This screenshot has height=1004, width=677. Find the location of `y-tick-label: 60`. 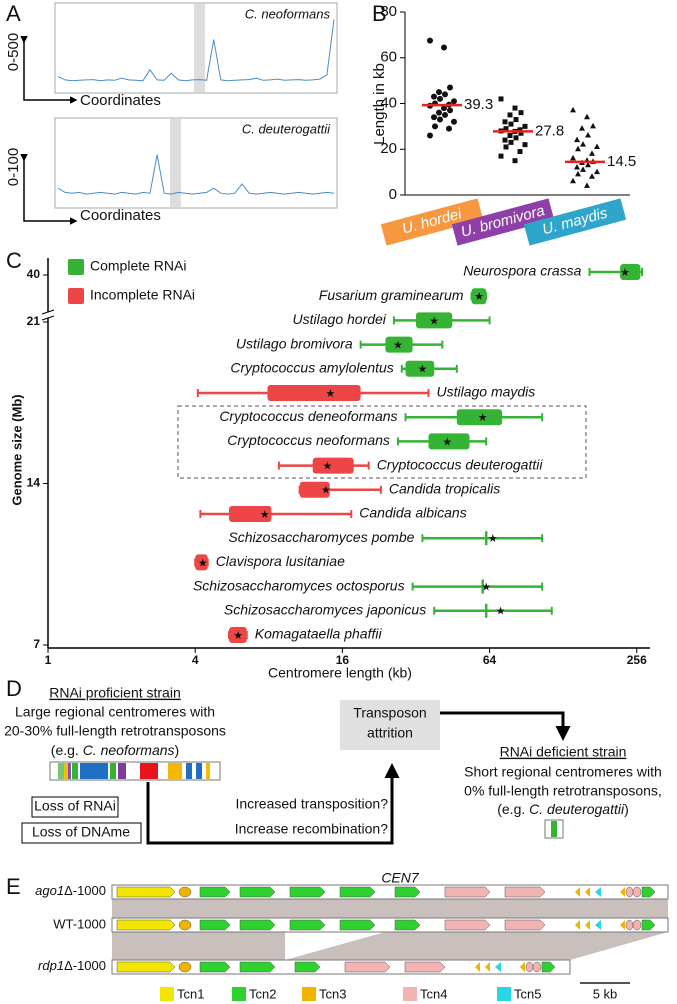

y-tick-label: 60 is located at coordinates (388, 57).